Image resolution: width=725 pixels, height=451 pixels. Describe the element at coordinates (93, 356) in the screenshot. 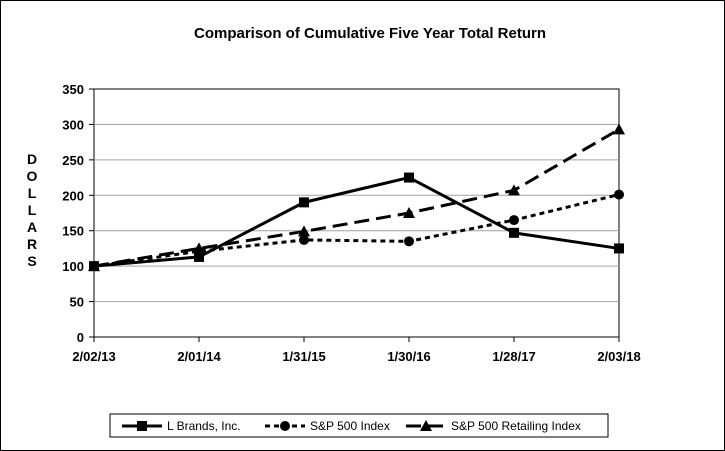

I see `x-tick-label: 2/02/13` at that location.